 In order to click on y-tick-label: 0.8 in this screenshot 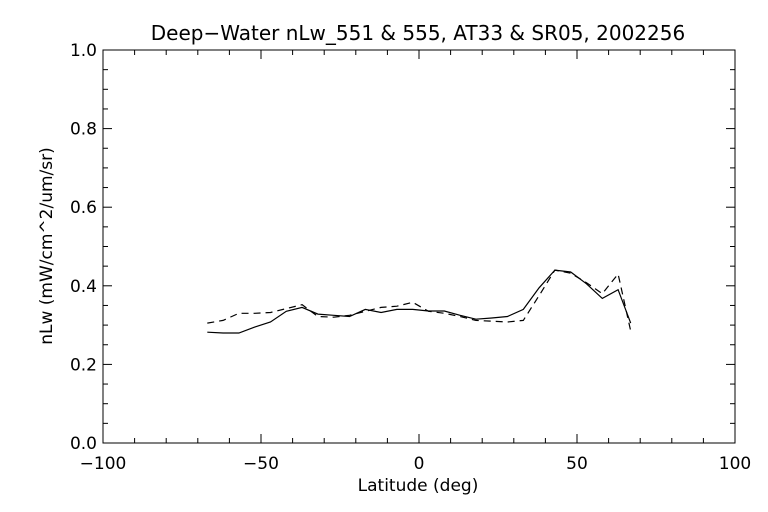, I will do `click(83, 130)`.